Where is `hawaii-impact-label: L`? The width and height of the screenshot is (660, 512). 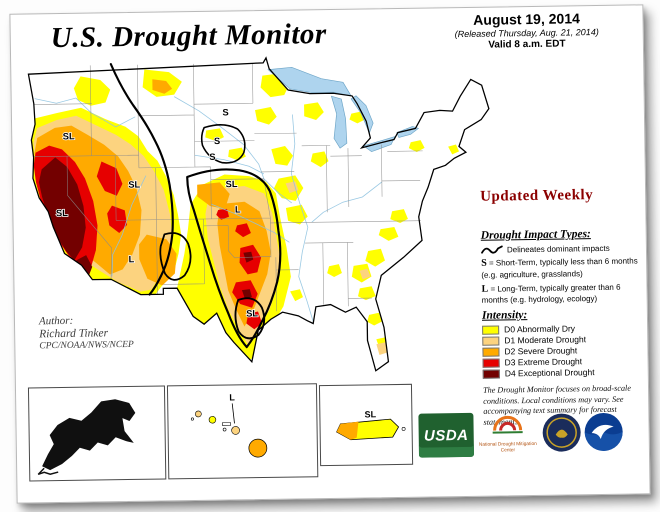 hawaii-impact-label: L is located at coordinates (232, 397).